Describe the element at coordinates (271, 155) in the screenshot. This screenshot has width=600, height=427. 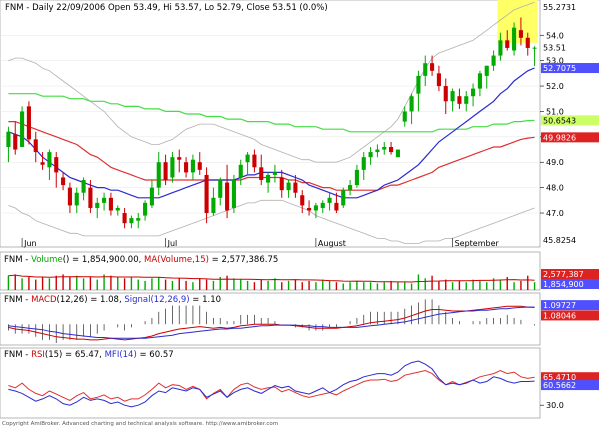
I see `ma-mid-line` at that location.